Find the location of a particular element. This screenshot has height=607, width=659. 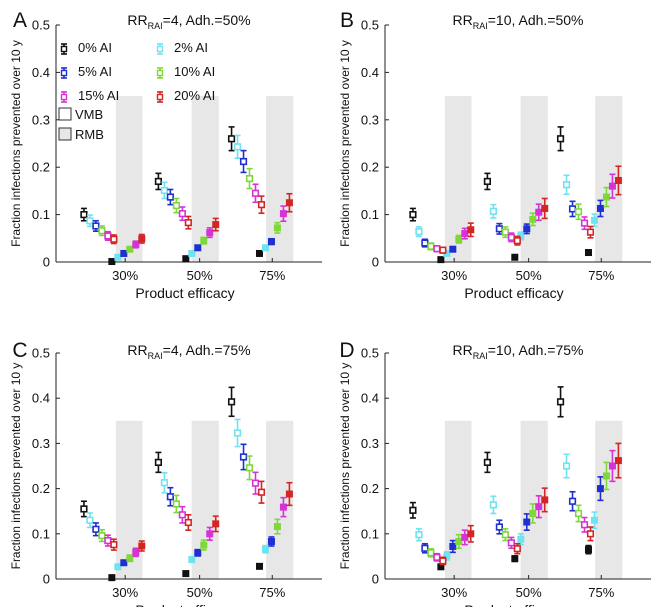

legend-entry: 20% AI is located at coordinates (185, 95).